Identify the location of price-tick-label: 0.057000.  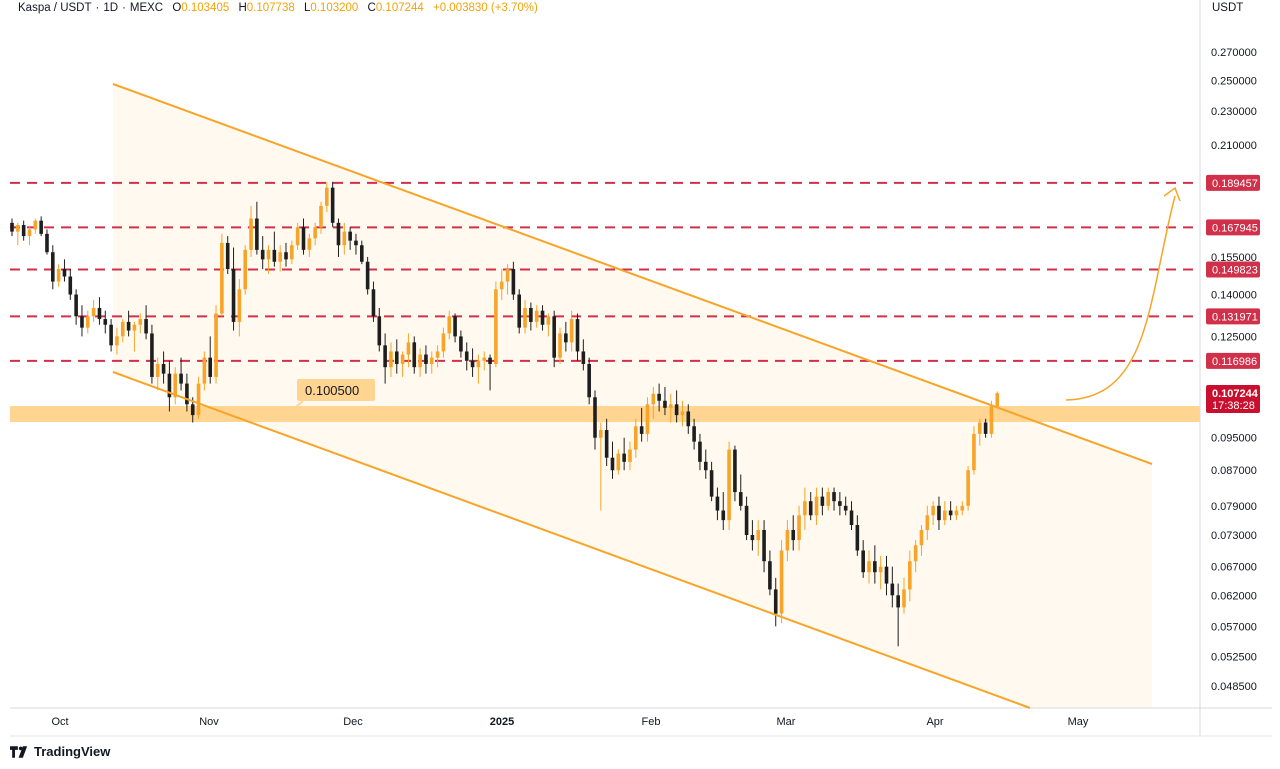
(1234, 627).